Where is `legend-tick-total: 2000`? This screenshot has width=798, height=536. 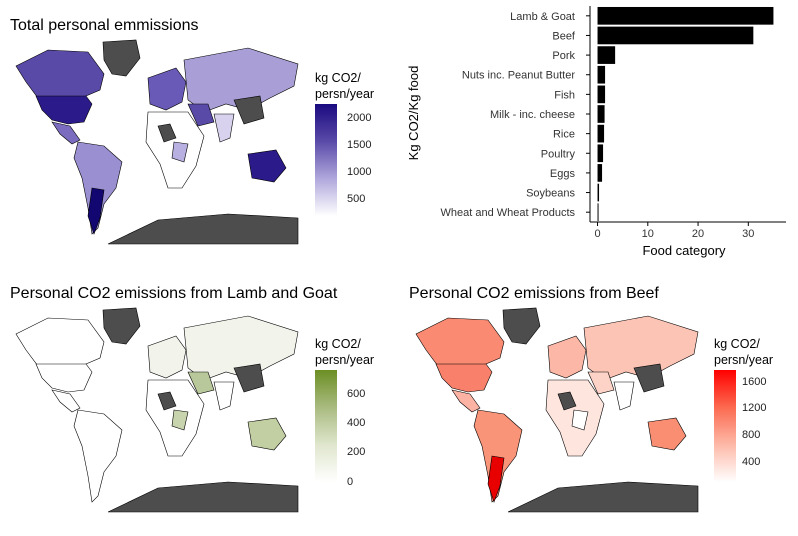 legend-tick-total: 2000 is located at coordinates (359, 118).